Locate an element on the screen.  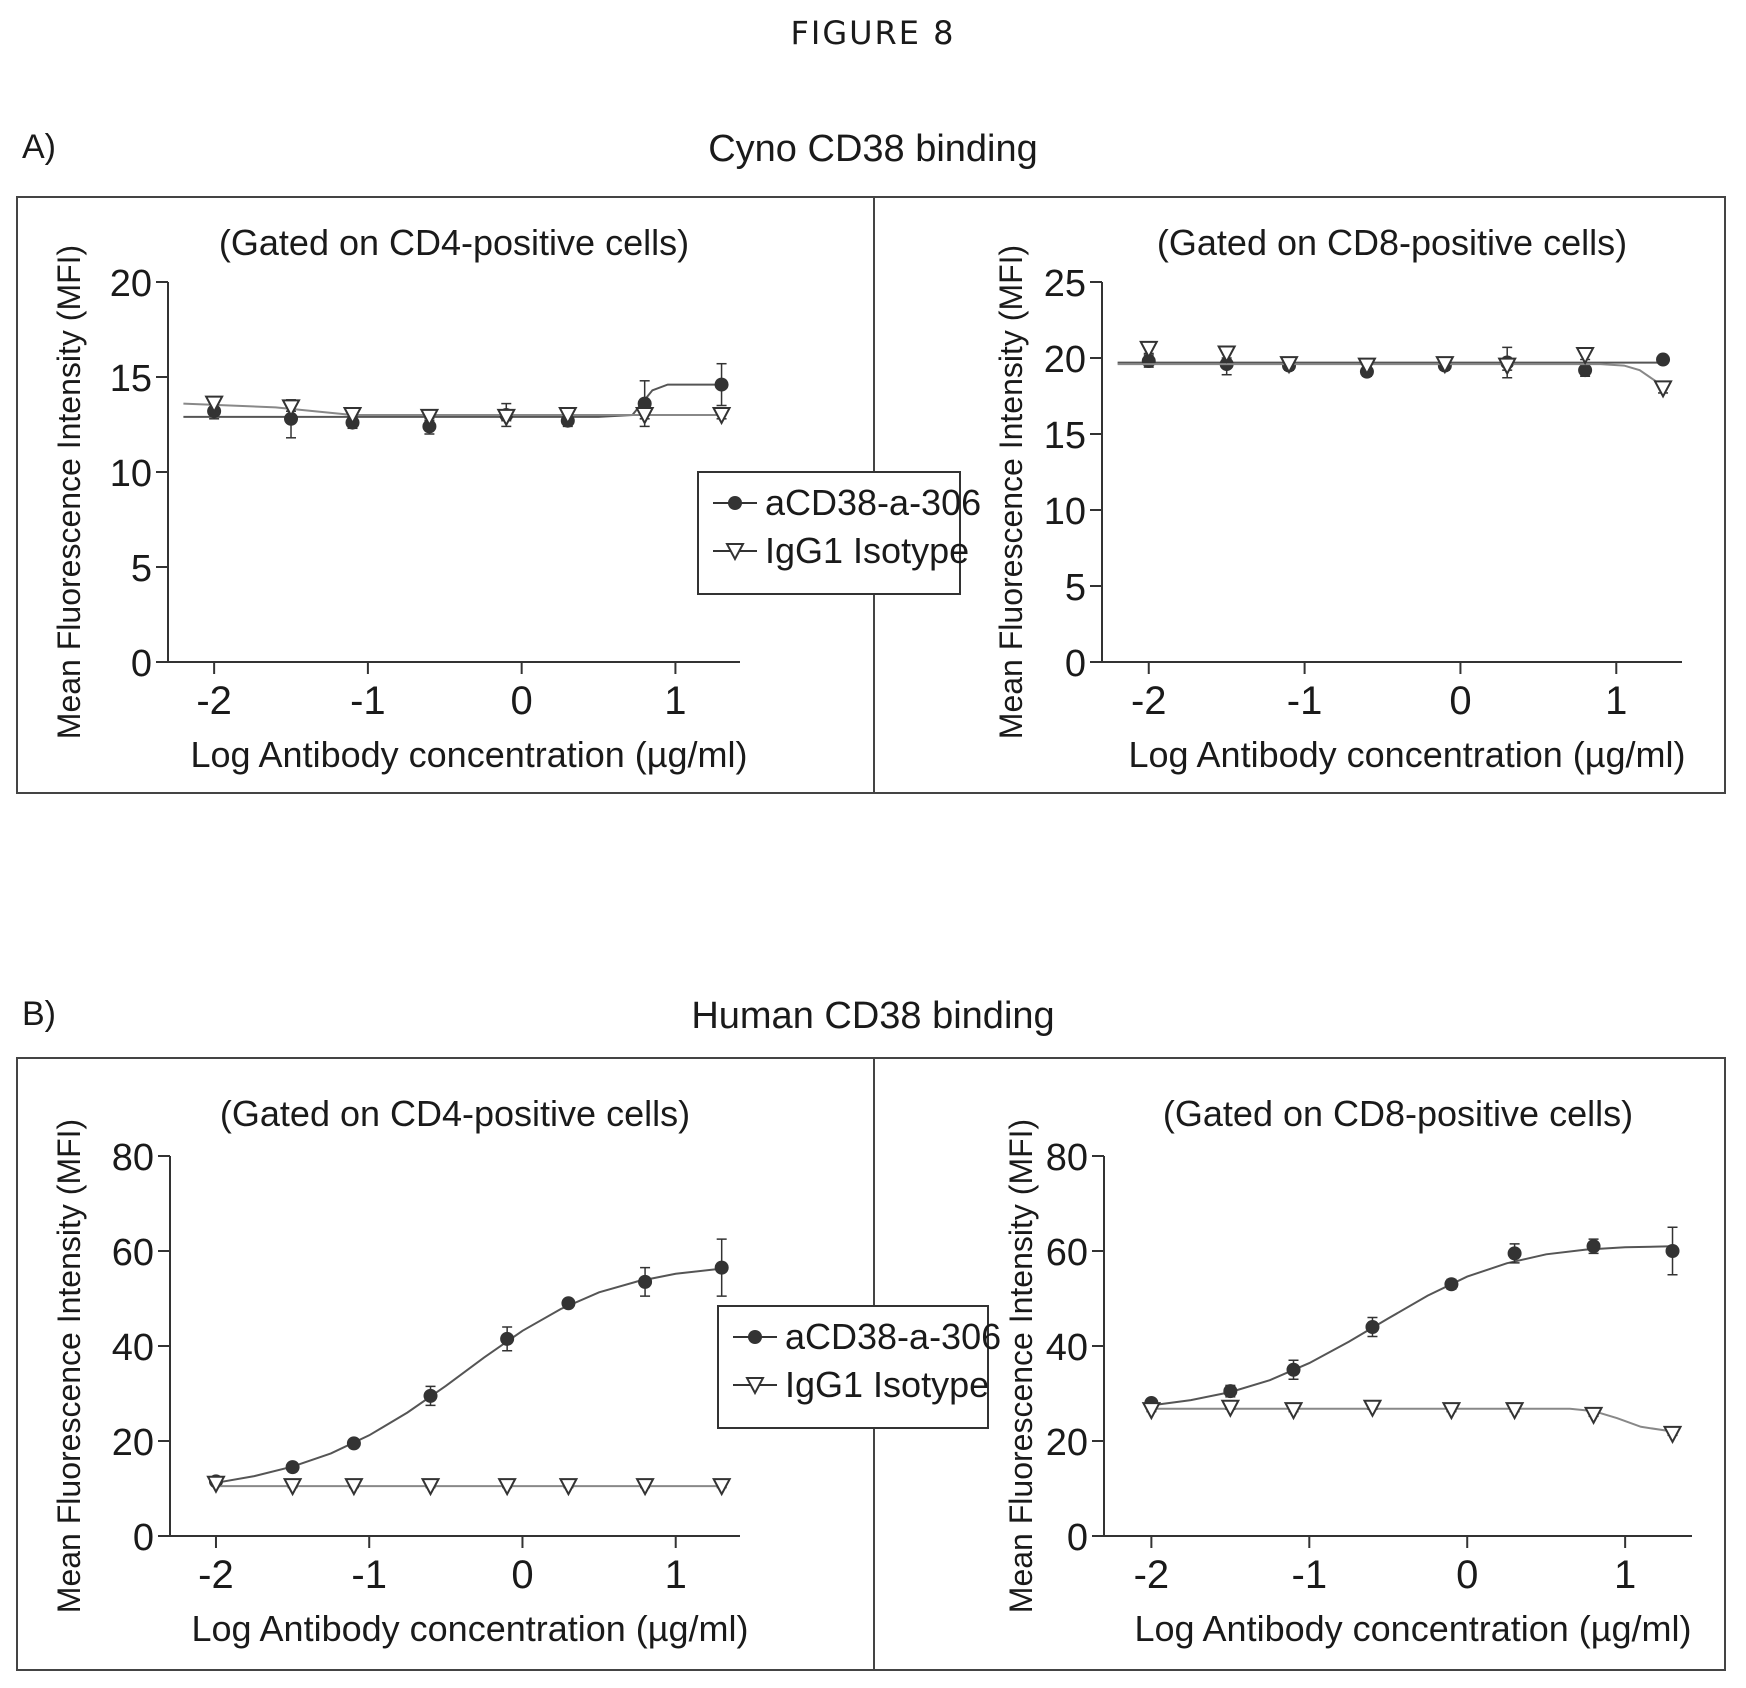
legend-b-label-antibody: aCD38-a-306 is located at coordinates (893, 1336).